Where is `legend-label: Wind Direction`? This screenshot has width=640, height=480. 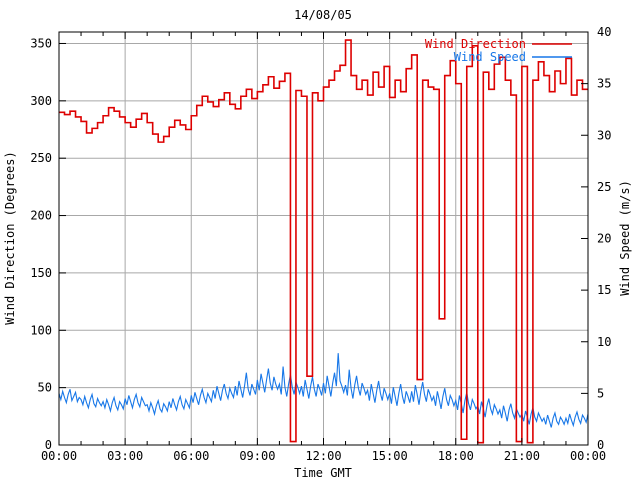 legend-label: Wind Direction is located at coordinates (475, 44).